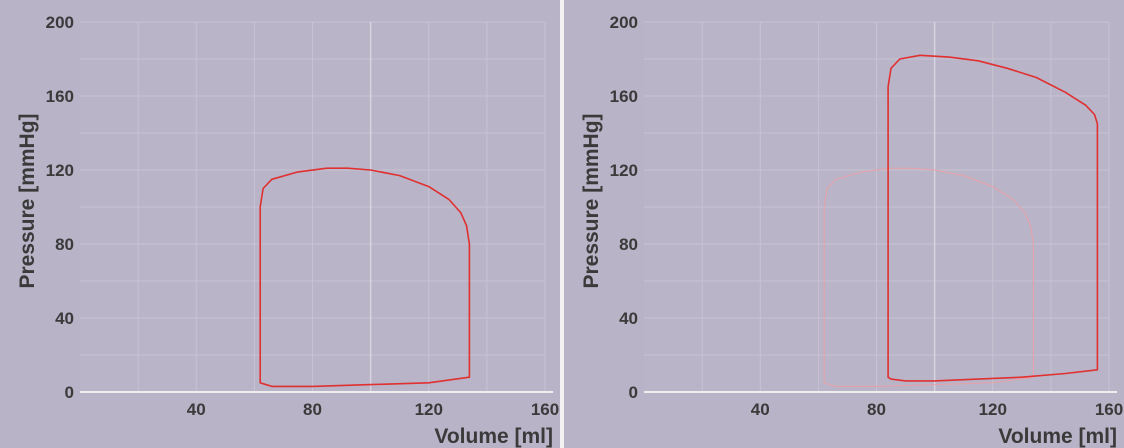 Image resolution: width=1124 pixels, height=448 pixels. Describe the element at coordinates (562, 224) in the screenshot. I see `panel-divider` at that location.